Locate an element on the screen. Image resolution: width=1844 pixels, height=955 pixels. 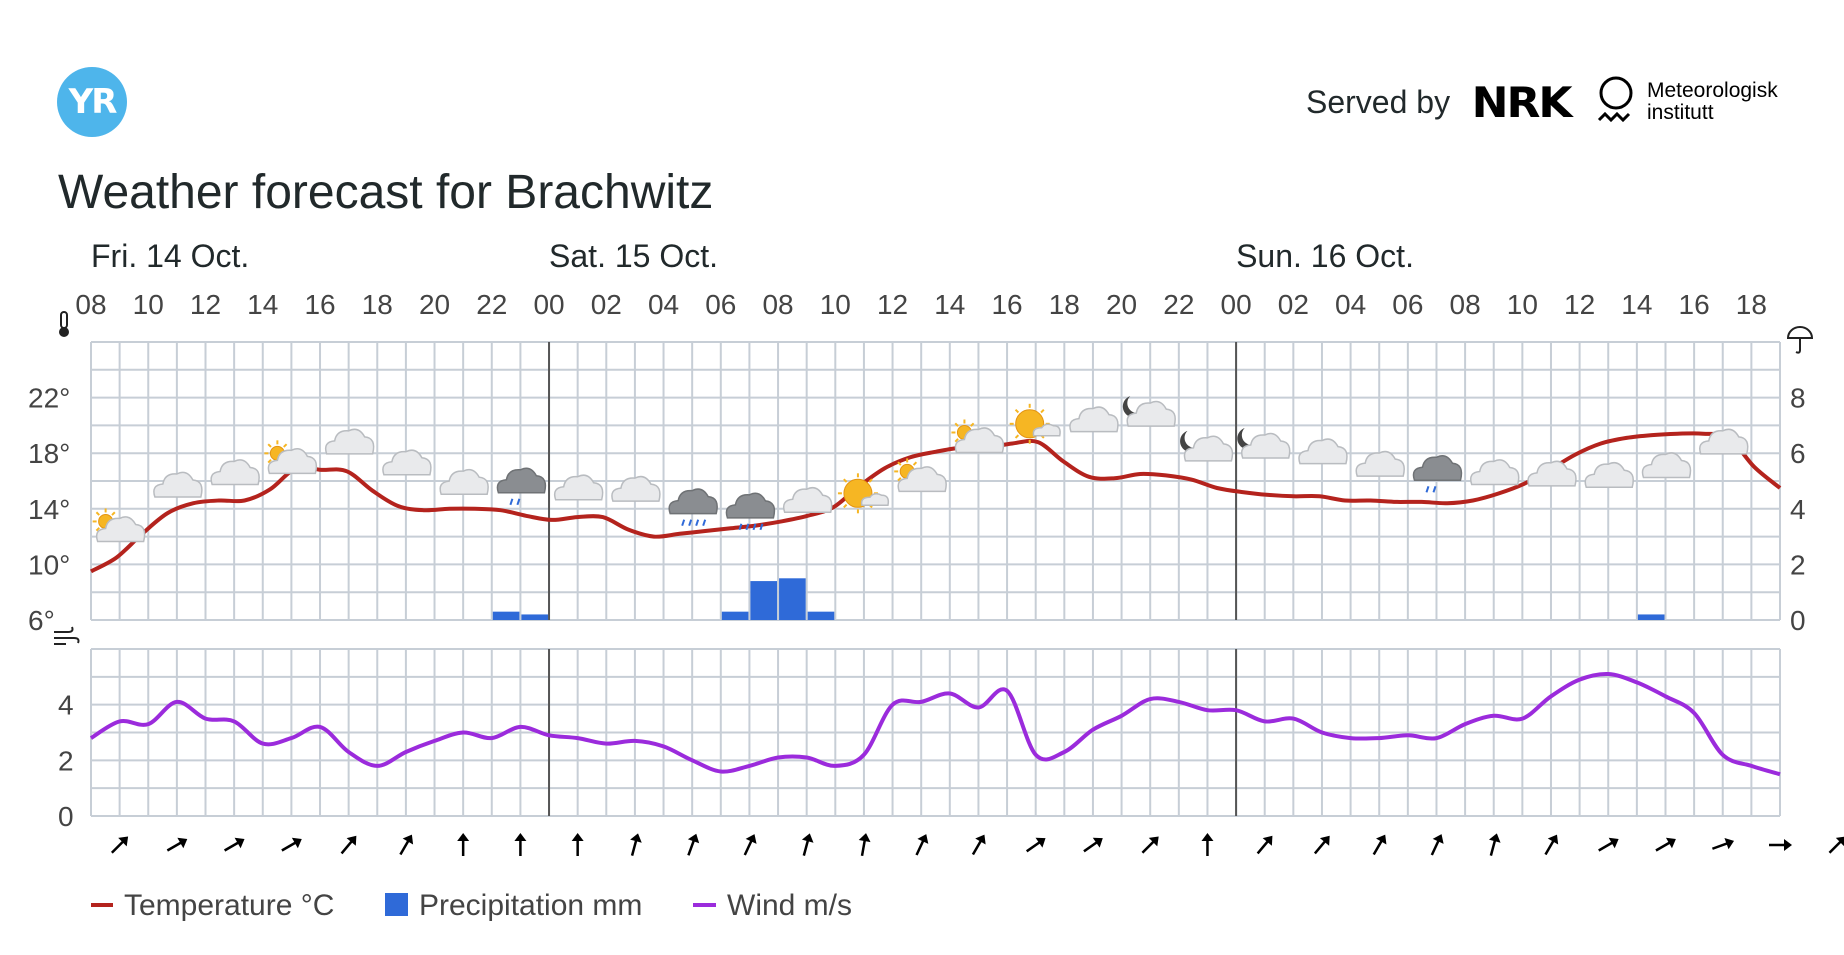
yr-logo: YR is located at coordinates (92, 102).